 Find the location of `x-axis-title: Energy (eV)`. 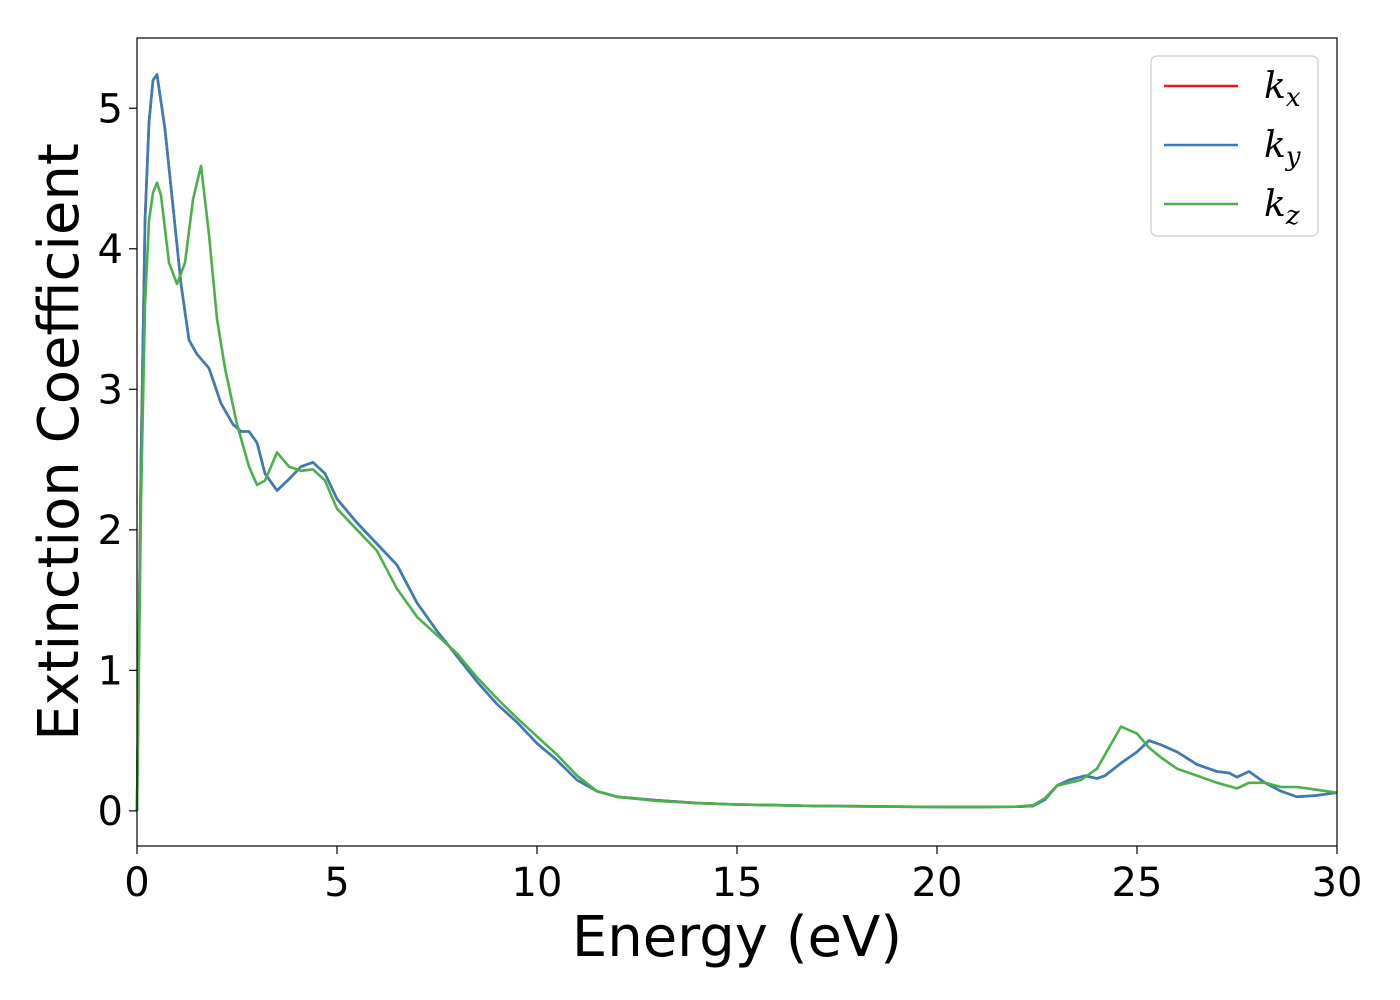

x-axis-title: Energy (eV) is located at coordinates (737, 937).